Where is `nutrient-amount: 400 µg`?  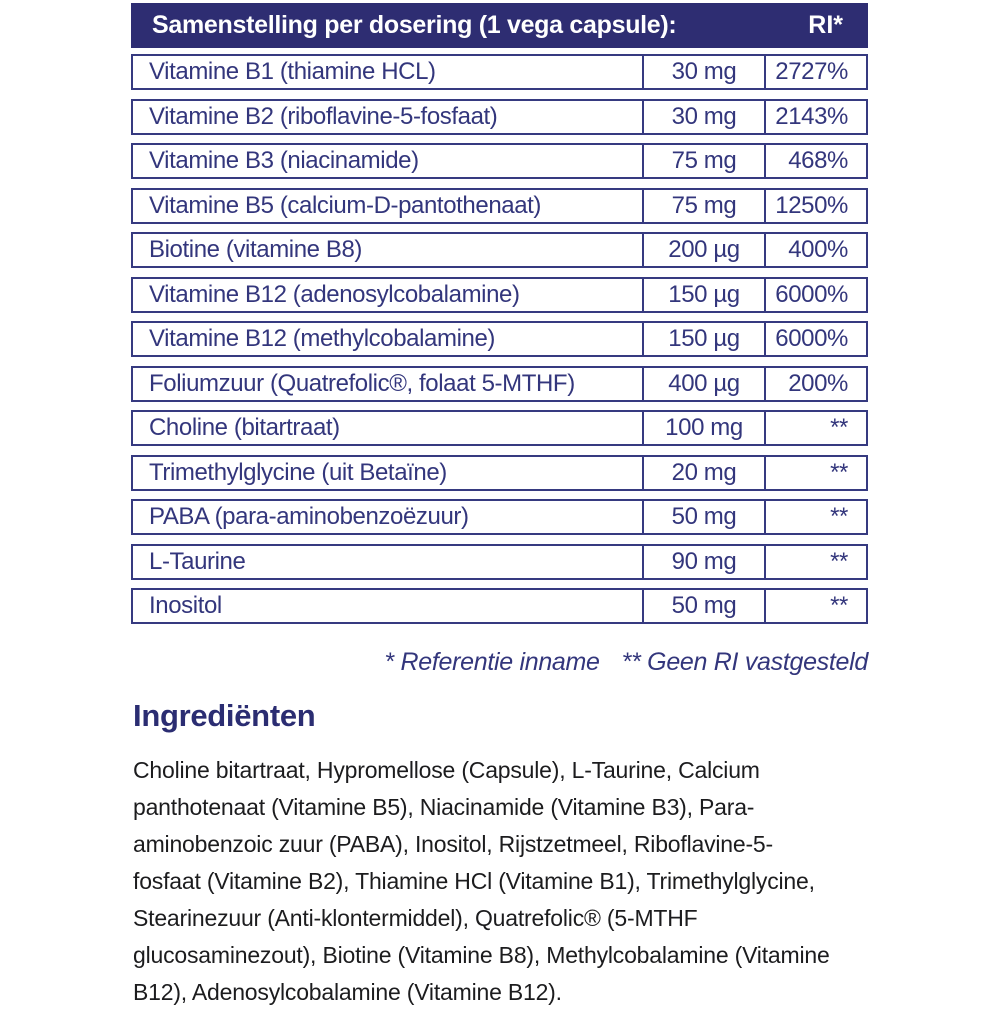
nutrient-amount: 400 µg is located at coordinates (703, 383).